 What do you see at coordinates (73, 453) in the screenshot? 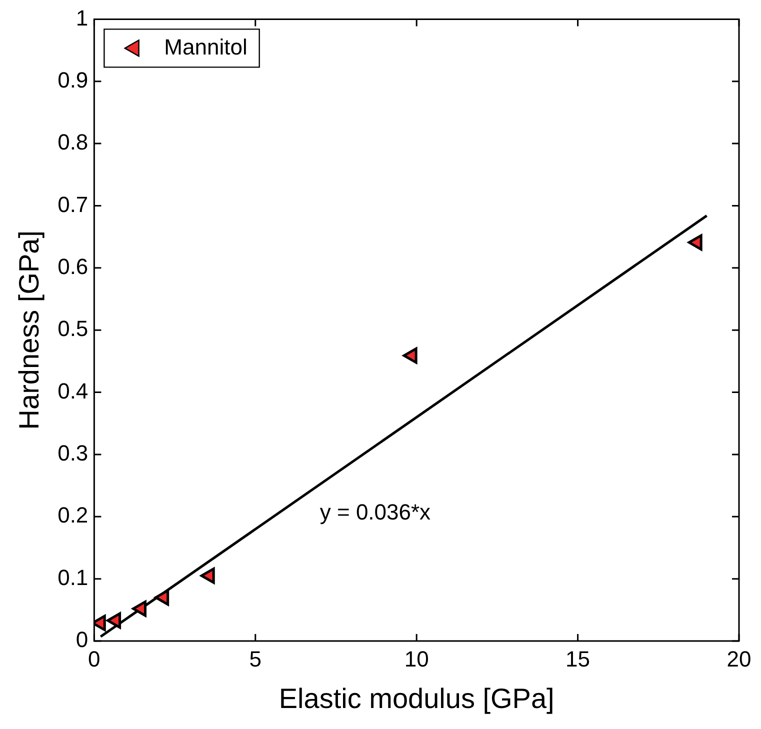
I see `y-tick-label: 0.3` at bounding box center [73, 453].